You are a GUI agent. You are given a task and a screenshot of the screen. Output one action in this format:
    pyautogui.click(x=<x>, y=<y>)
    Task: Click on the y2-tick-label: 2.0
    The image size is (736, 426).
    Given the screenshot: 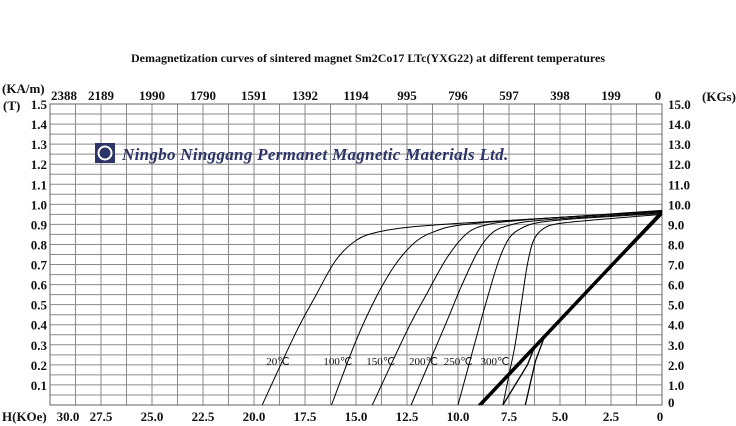 What is the action you would take?
    pyautogui.click(x=676, y=365)
    